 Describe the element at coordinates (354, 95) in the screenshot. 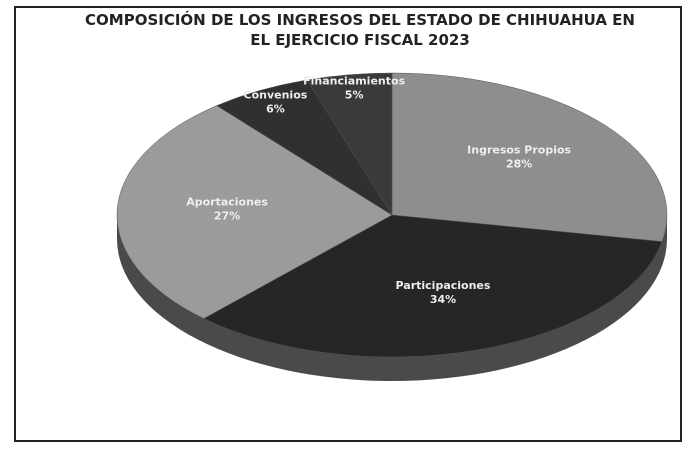

I see `slice-value-label: 5%` at that location.